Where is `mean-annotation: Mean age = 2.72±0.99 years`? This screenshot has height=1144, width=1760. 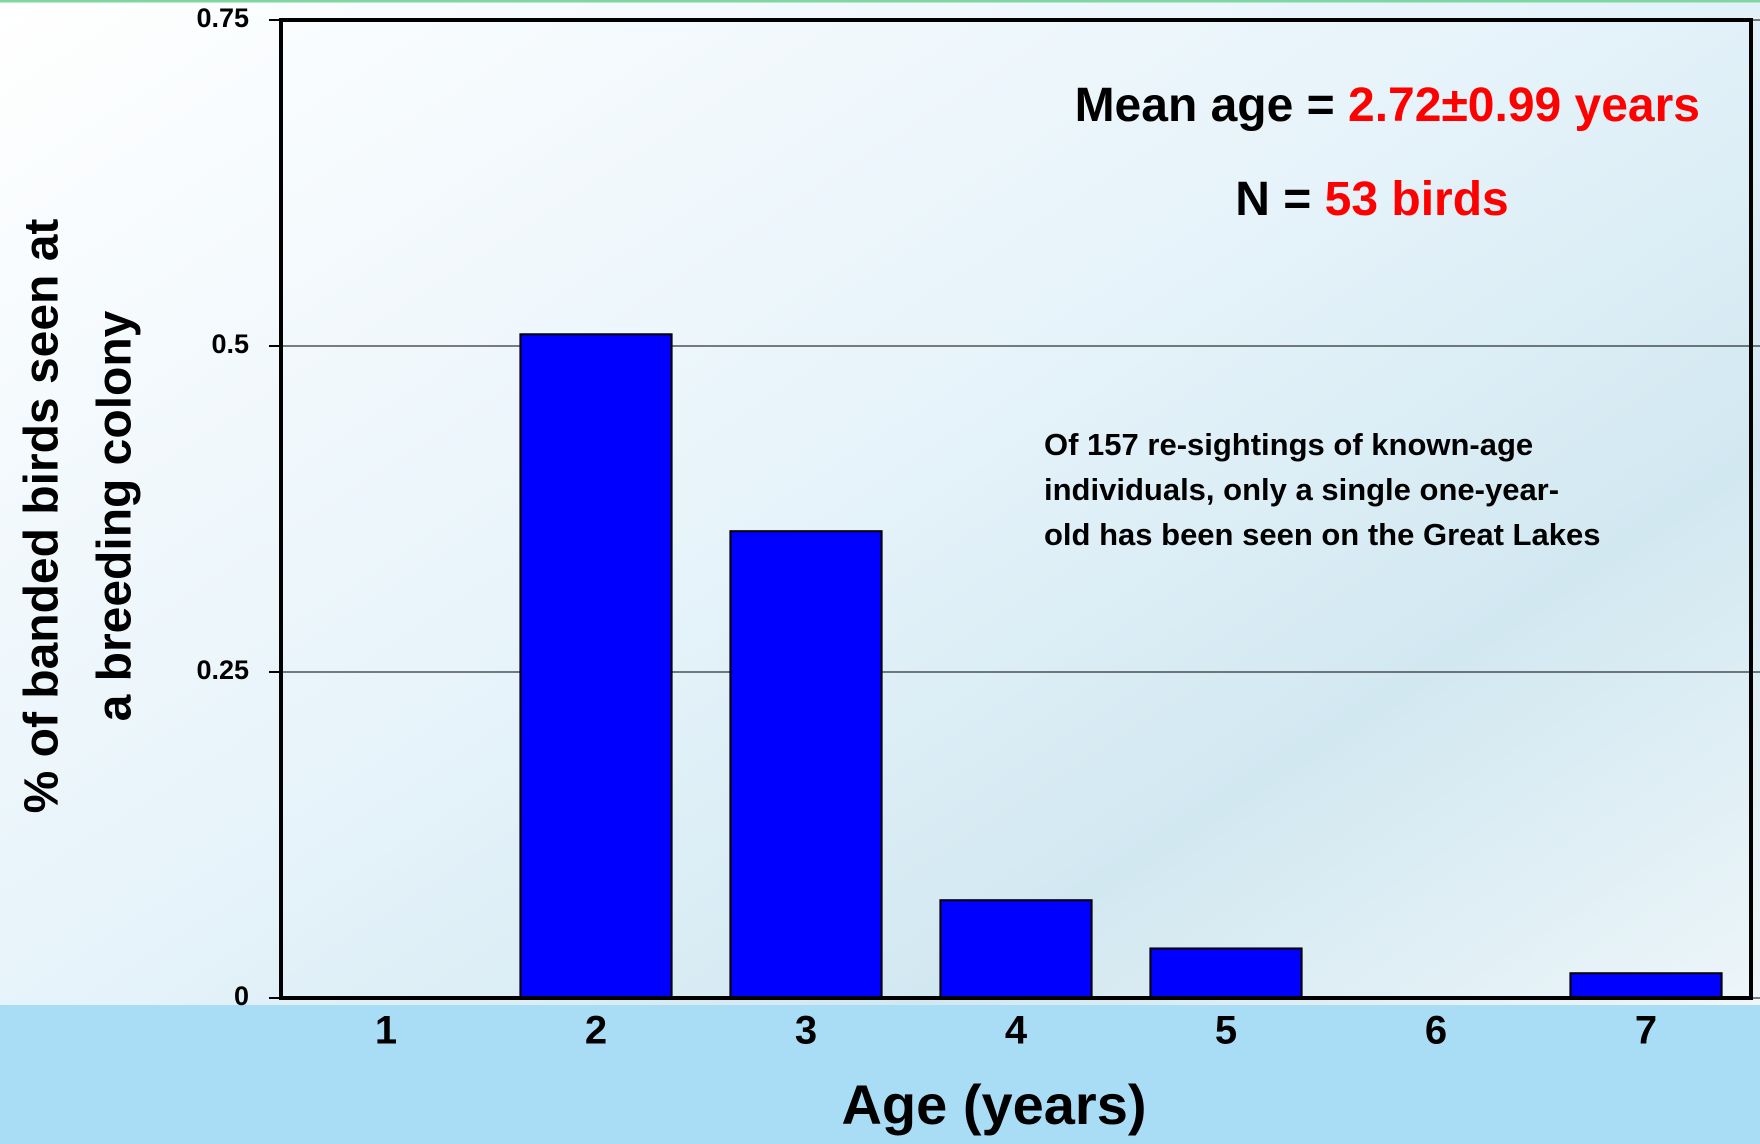 mean-annotation: Mean age = 2.72±0.99 years is located at coordinates (1387, 105).